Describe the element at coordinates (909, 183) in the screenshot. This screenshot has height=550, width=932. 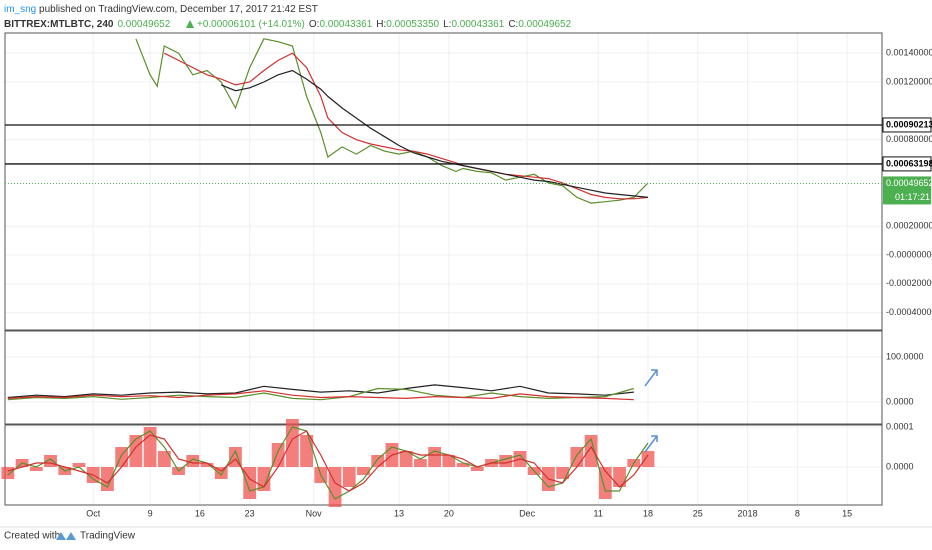
I see `last-price-label: 0.00049652` at that location.